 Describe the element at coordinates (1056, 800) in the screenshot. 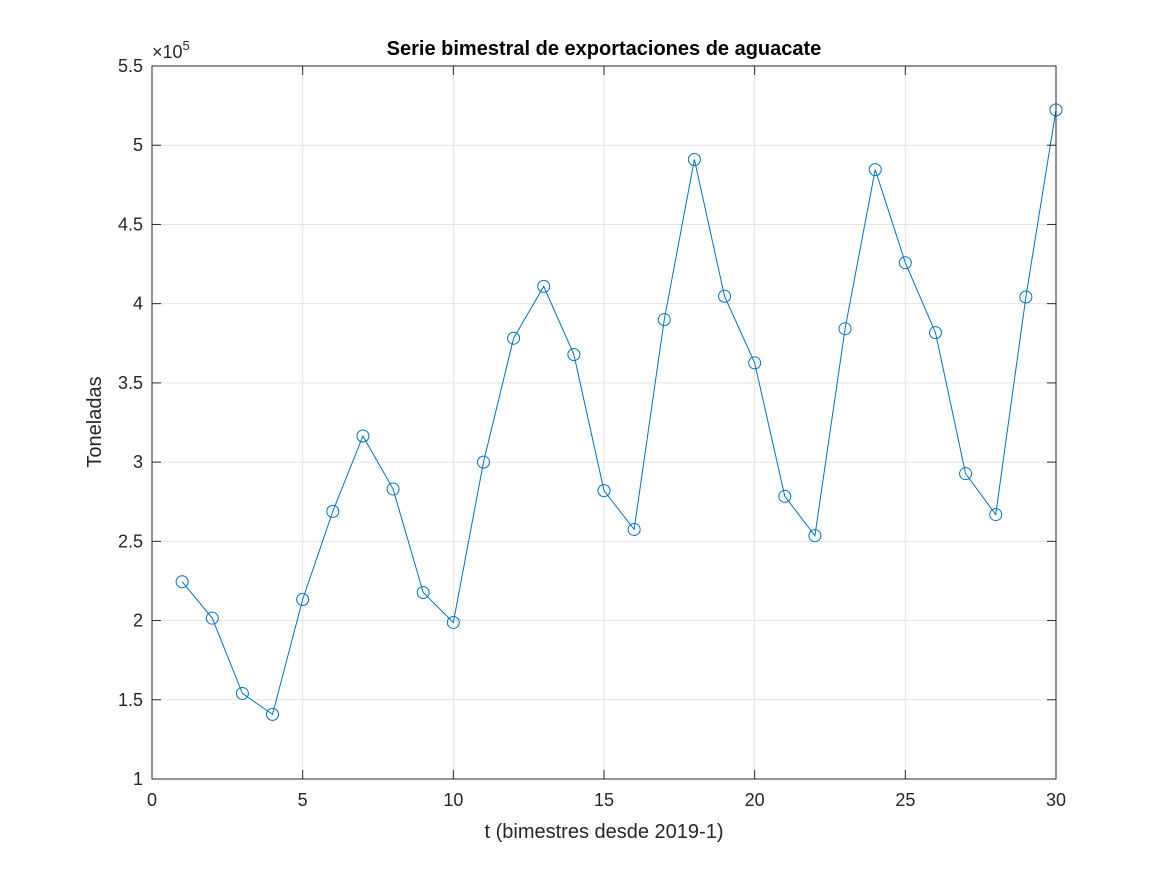

I see `x-tick-label: 30` at that location.